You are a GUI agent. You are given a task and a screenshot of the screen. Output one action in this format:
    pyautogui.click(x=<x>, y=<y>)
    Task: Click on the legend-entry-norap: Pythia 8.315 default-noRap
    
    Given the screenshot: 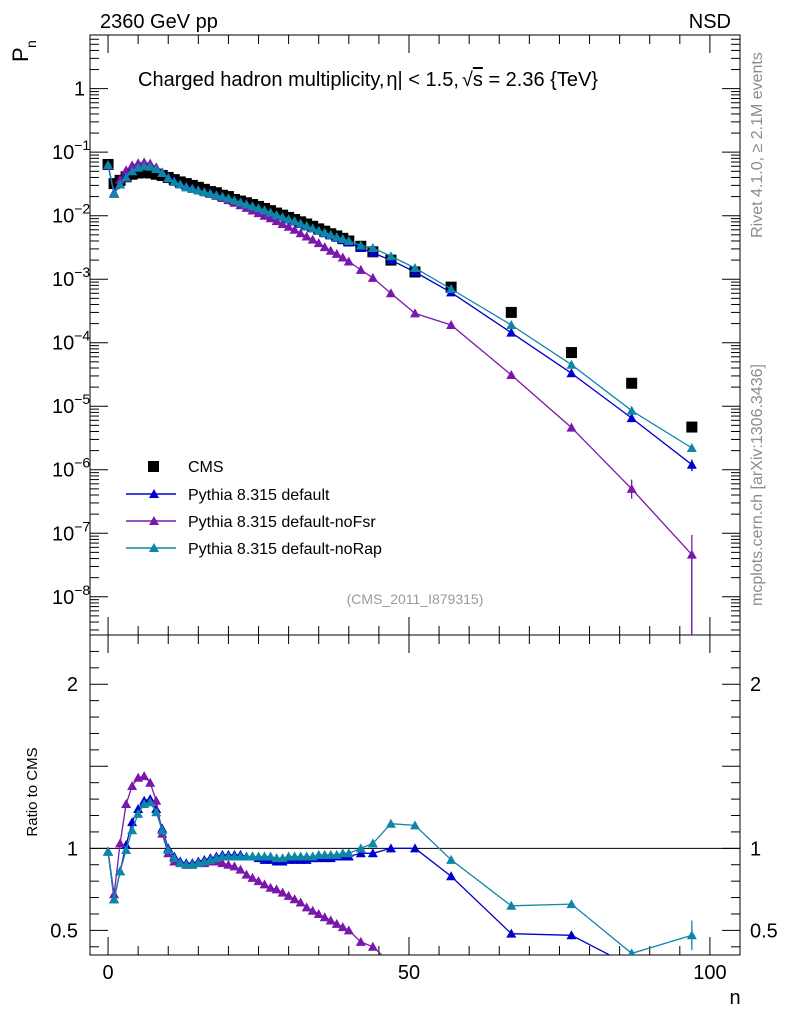 What is the action you would take?
    pyautogui.click(x=254, y=549)
    